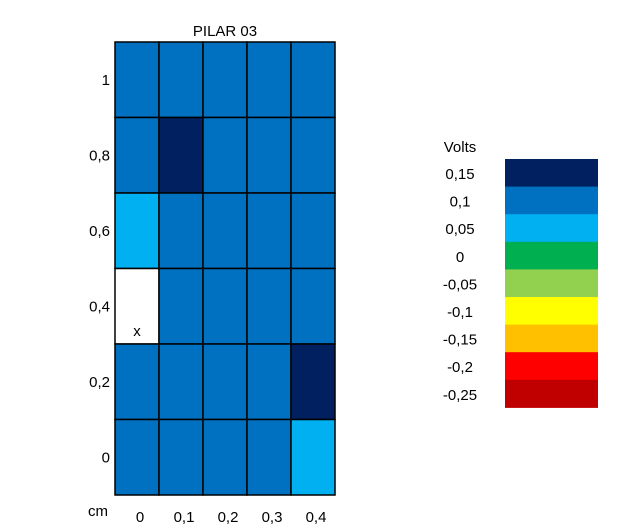 The height and width of the screenshot is (531, 638). What do you see at coordinates (106, 457) in the screenshot?
I see `y-tick-label: 0` at bounding box center [106, 457].